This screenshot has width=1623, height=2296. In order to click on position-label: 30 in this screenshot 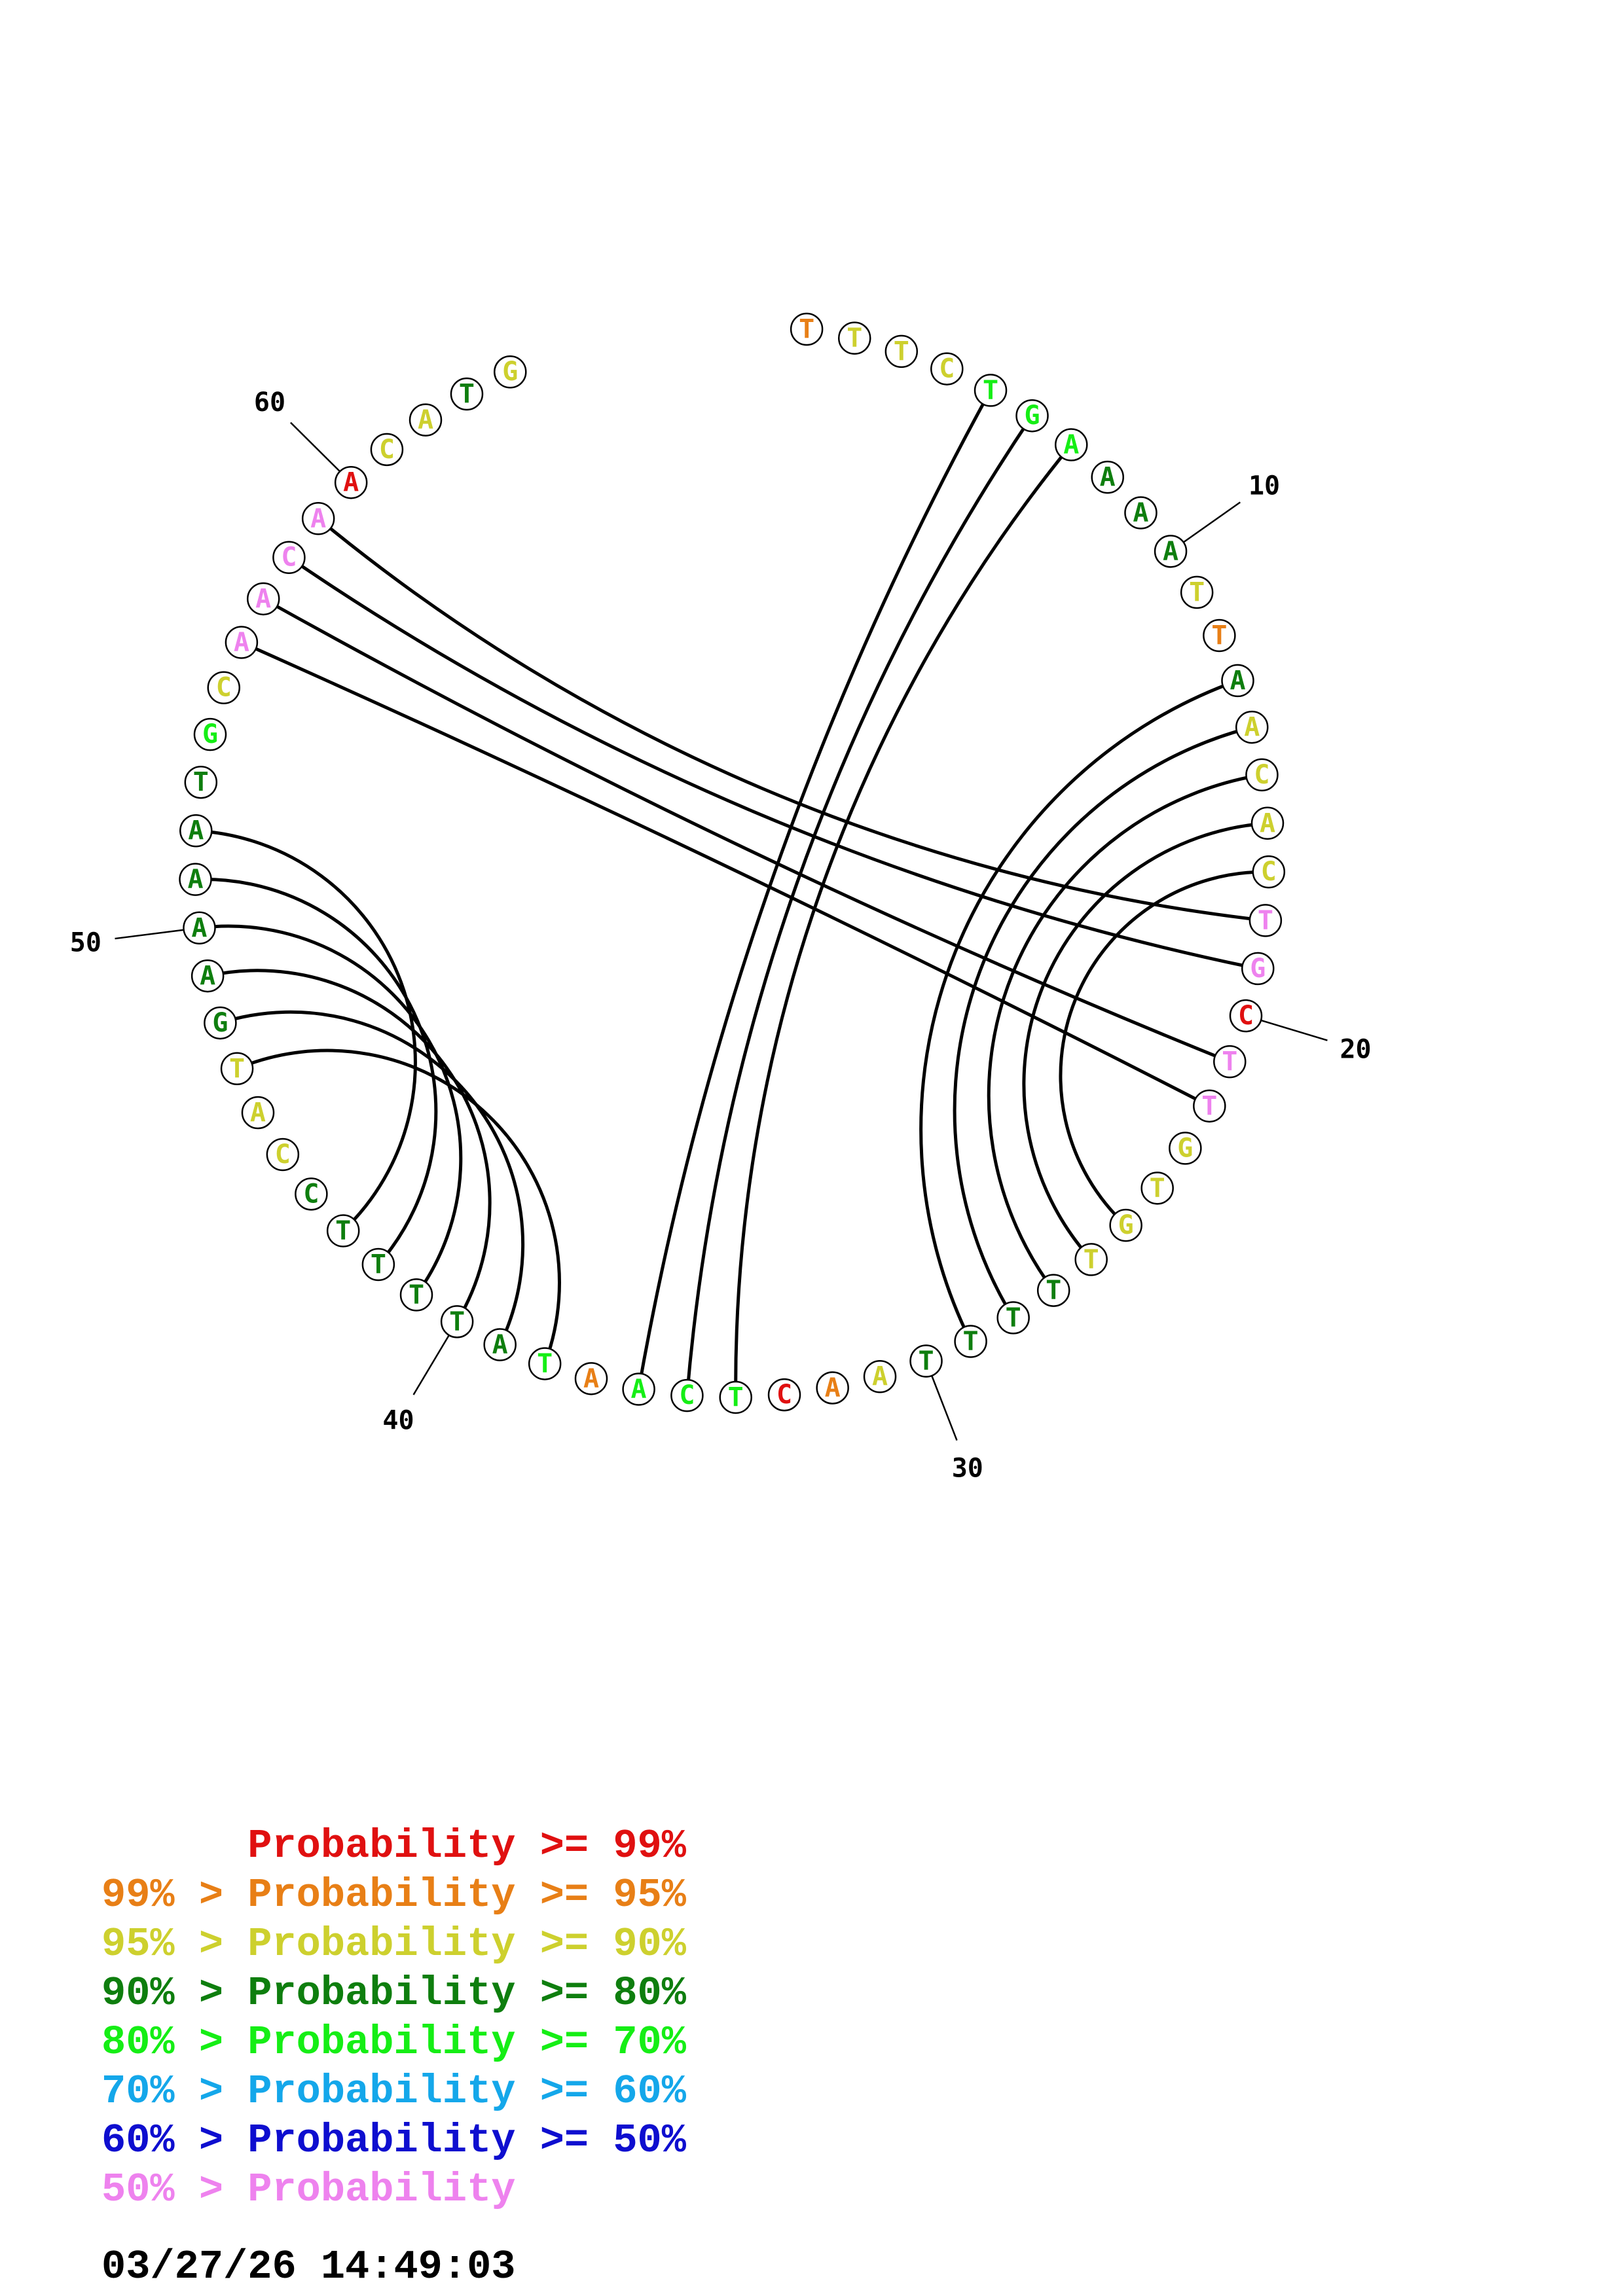, I will do `click(967, 1469)`.